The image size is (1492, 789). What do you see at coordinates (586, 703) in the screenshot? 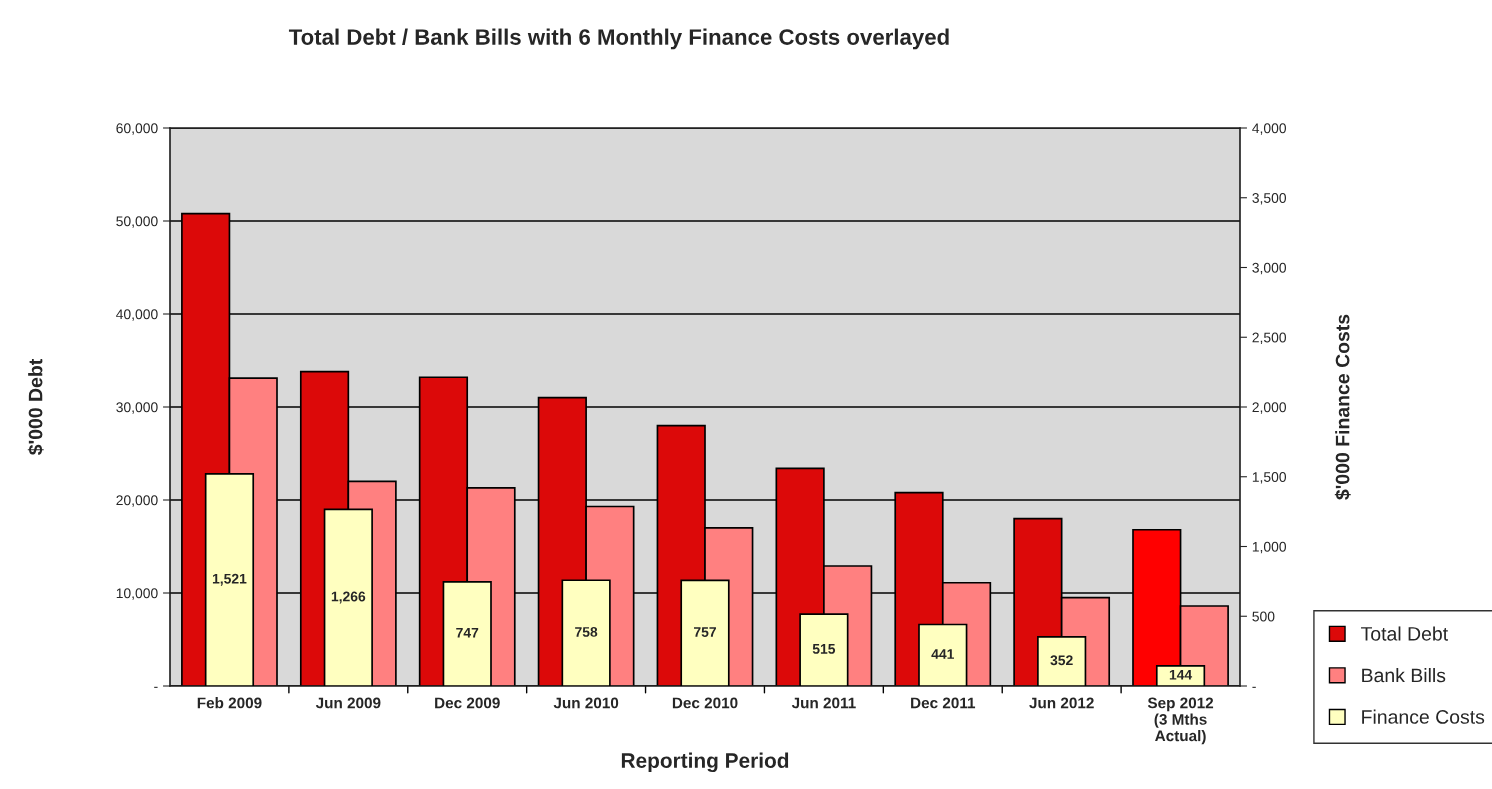
I see `x-tick-label: Jun 2010` at bounding box center [586, 703].